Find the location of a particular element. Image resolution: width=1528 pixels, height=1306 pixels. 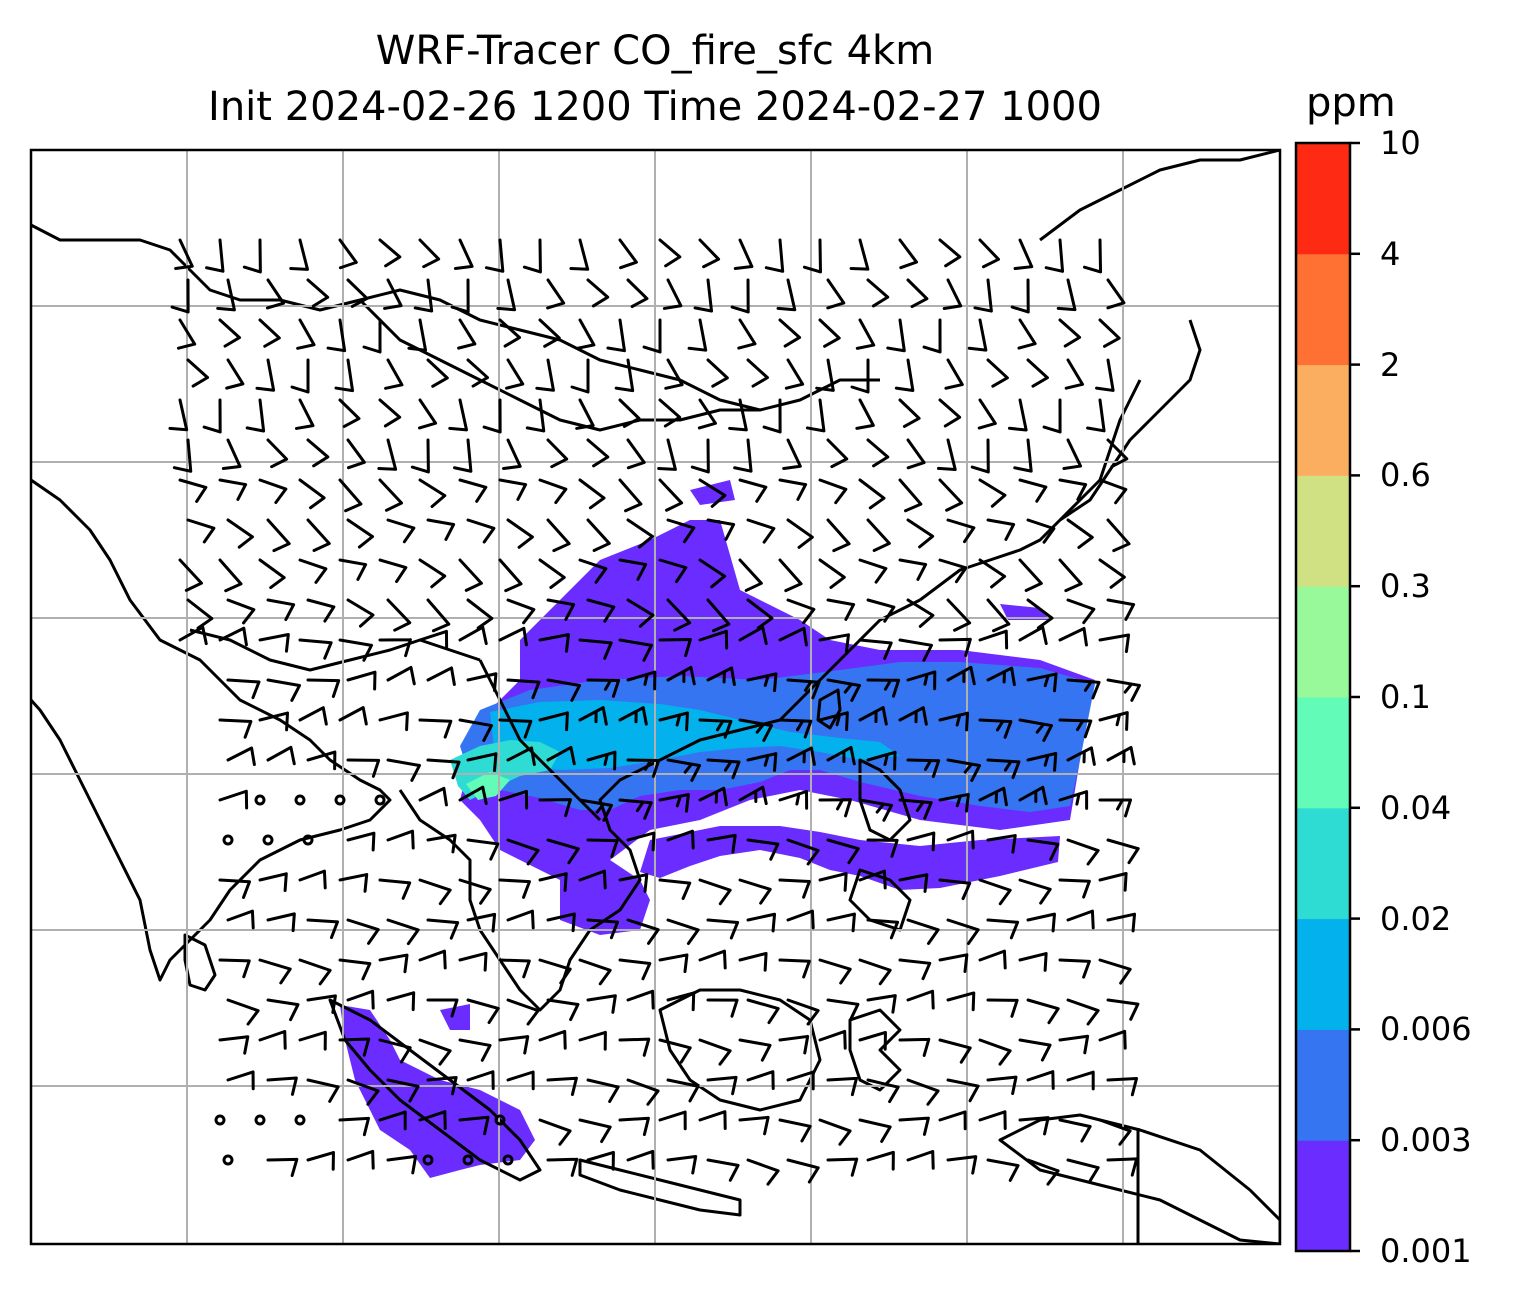

coast-korea is located at coordinates (1100, 450).